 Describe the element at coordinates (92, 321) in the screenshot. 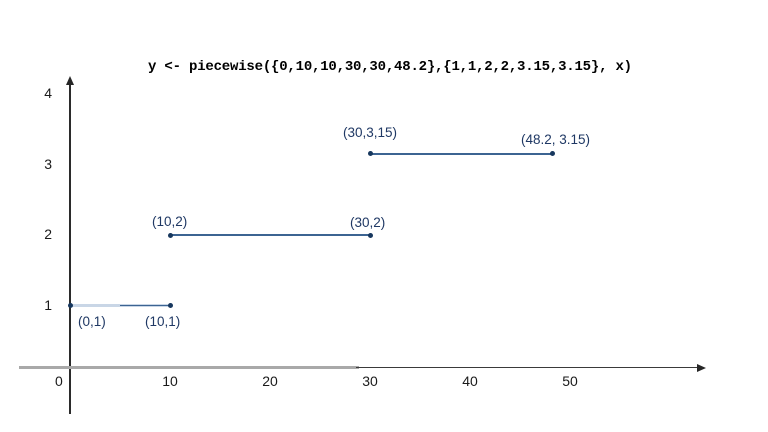

I see `point-label: (0,1)` at that location.